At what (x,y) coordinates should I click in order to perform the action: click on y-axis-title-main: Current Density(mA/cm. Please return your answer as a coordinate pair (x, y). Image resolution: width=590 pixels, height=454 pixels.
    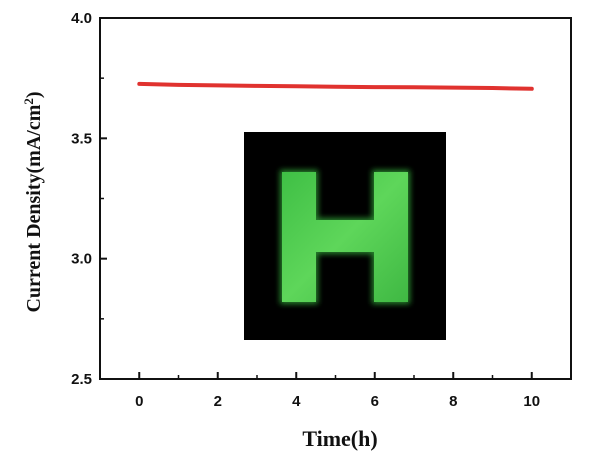
    Looking at the image, I should click on (34, 208).